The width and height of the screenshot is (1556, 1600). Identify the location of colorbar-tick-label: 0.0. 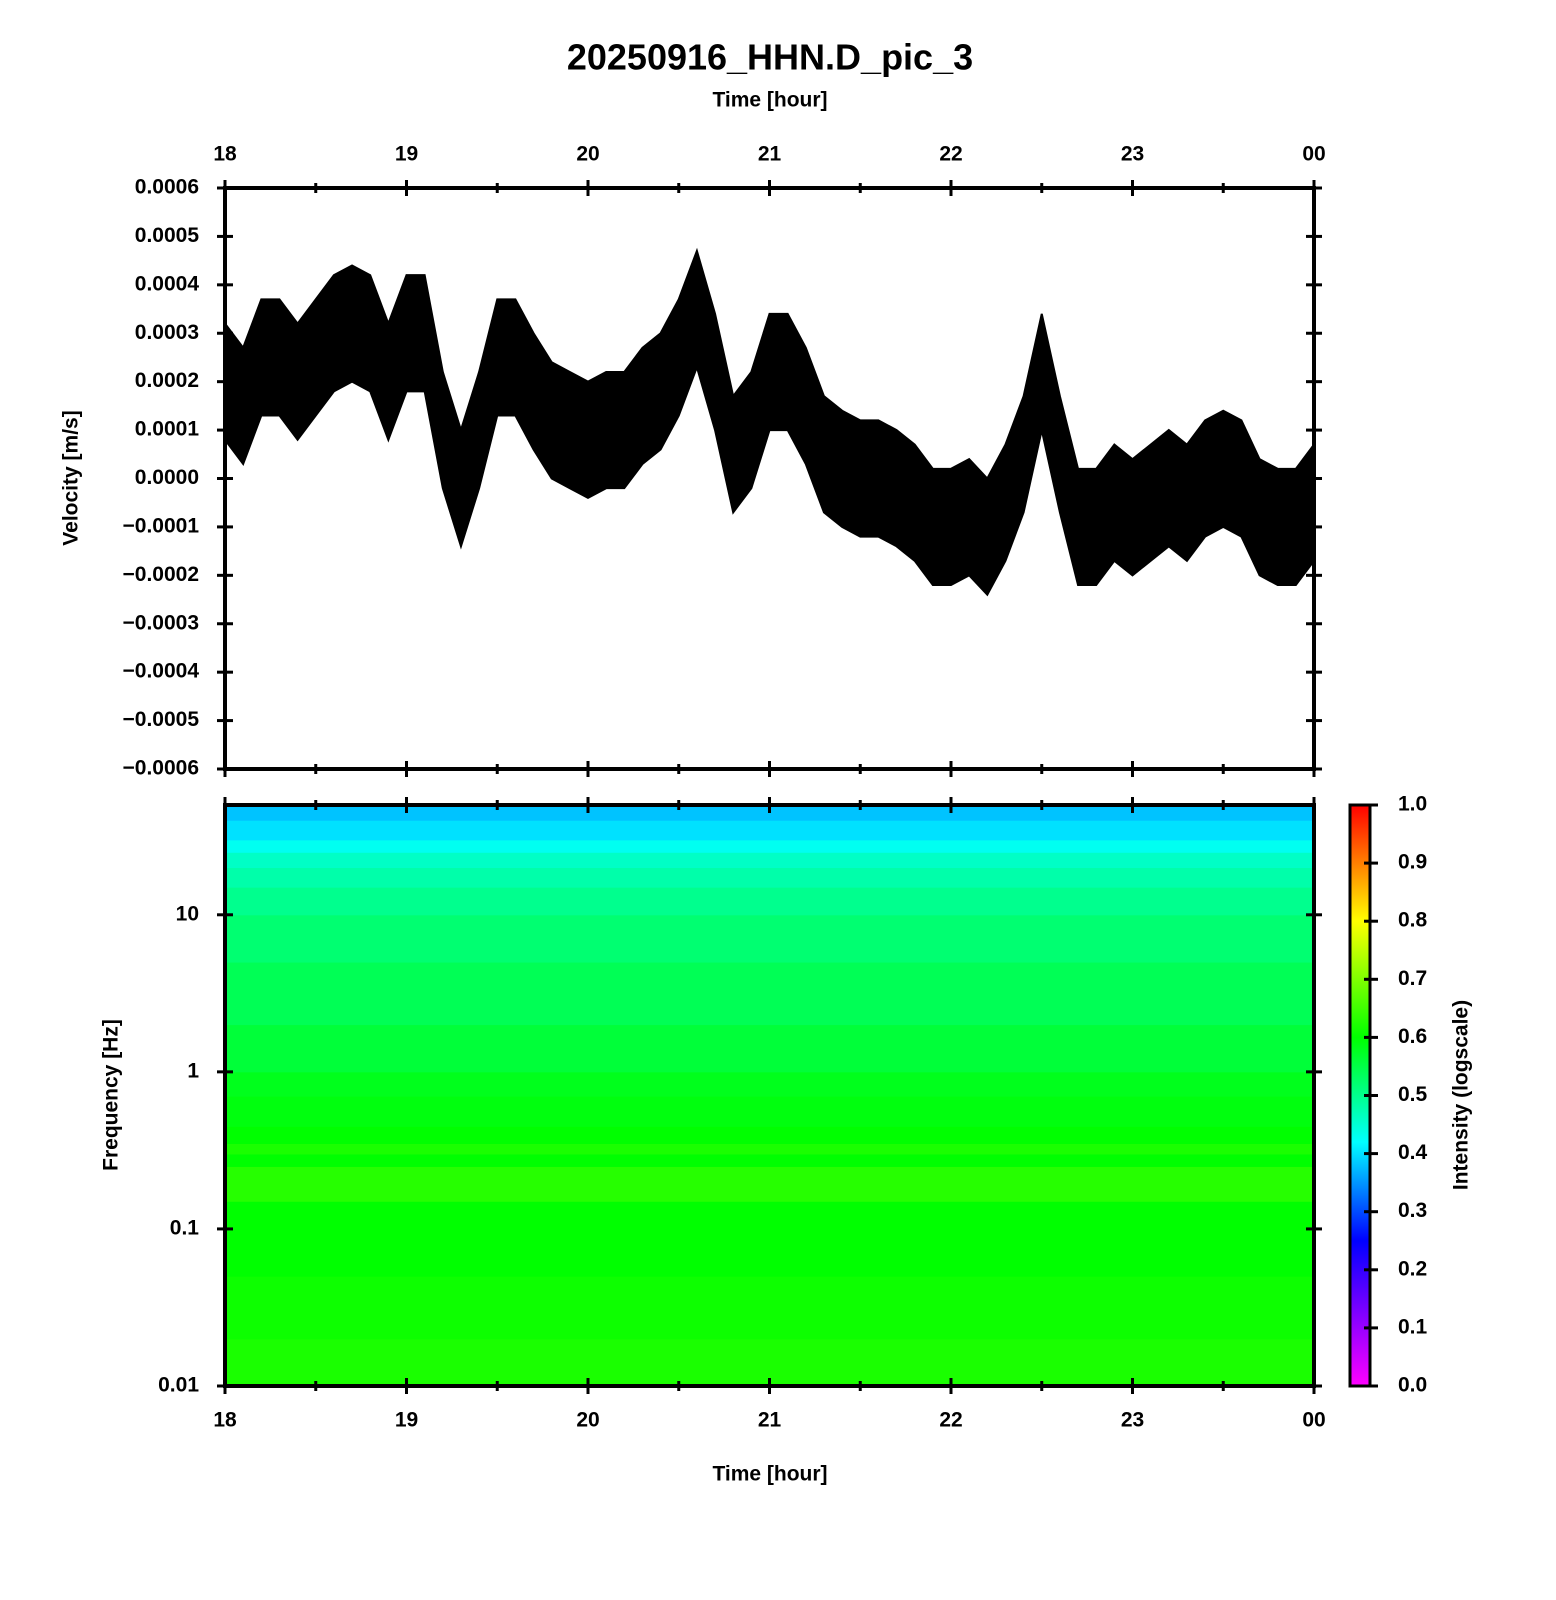
(1412, 1385).